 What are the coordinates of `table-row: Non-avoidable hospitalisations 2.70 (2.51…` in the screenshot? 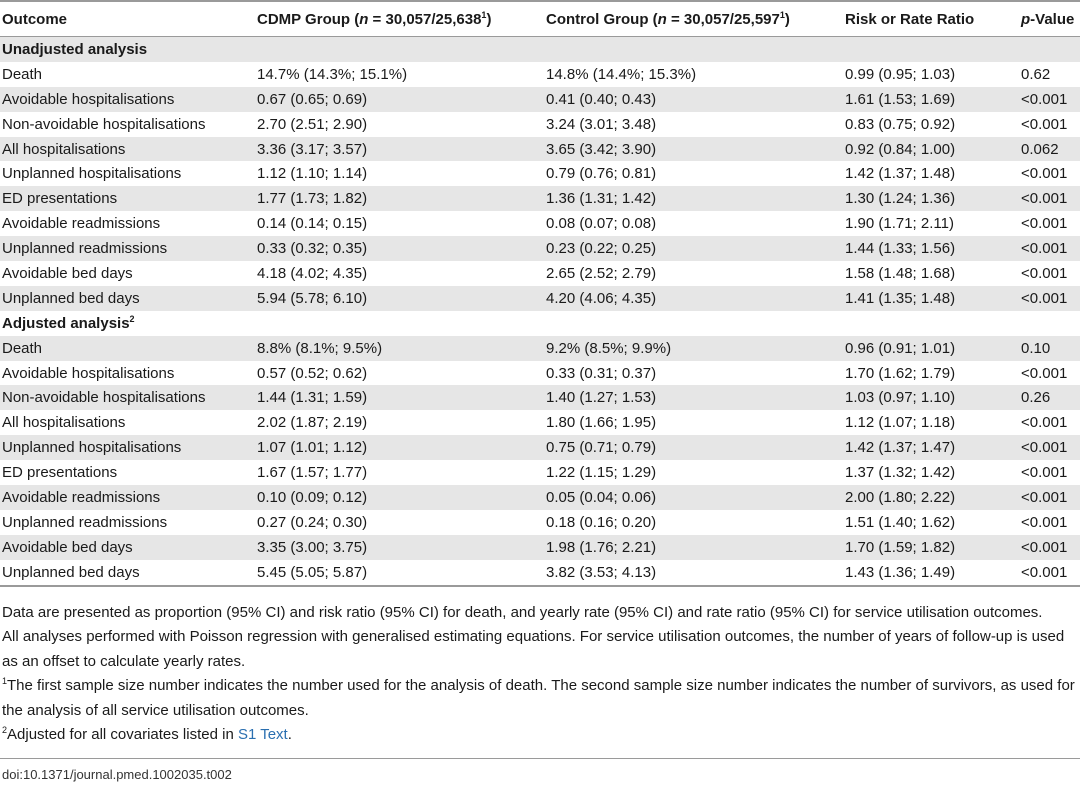 It's located at (540, 124).